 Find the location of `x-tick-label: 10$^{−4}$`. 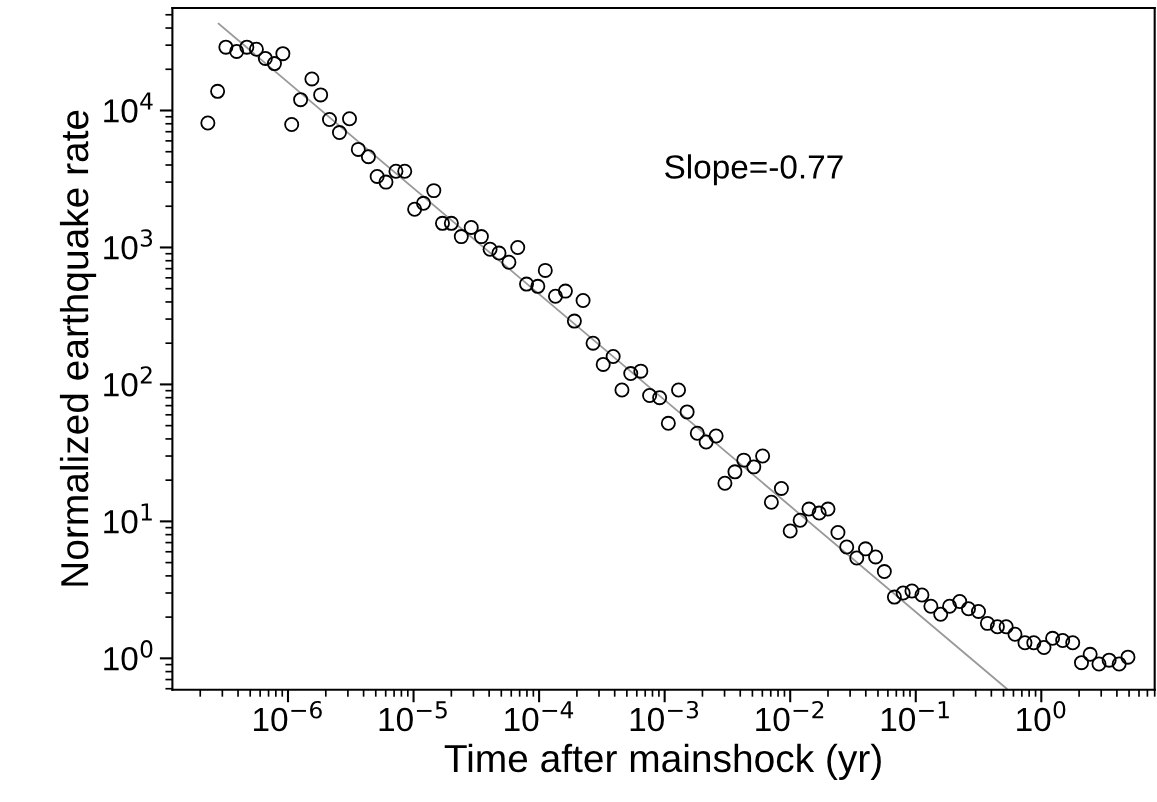

x-tick-label: 10$^{−4}$ is located at coordinates (539, 716).